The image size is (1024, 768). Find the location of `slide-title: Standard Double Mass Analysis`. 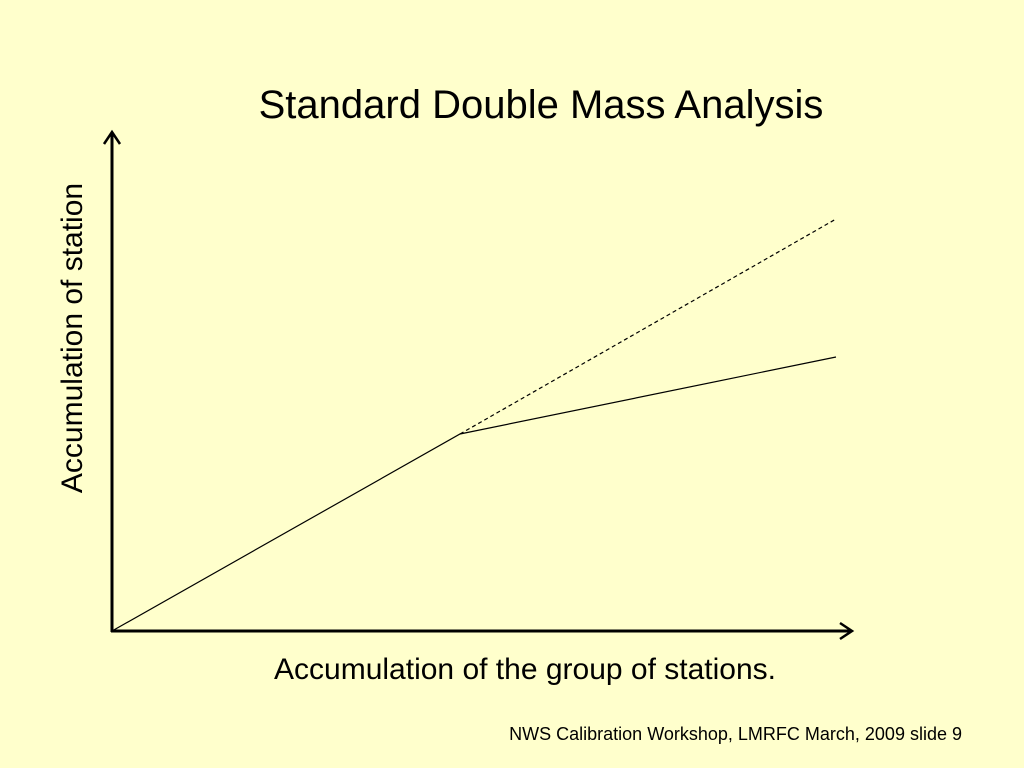

slide-title: Standard Double Mass Analysis is located at coordinates (541, 105).